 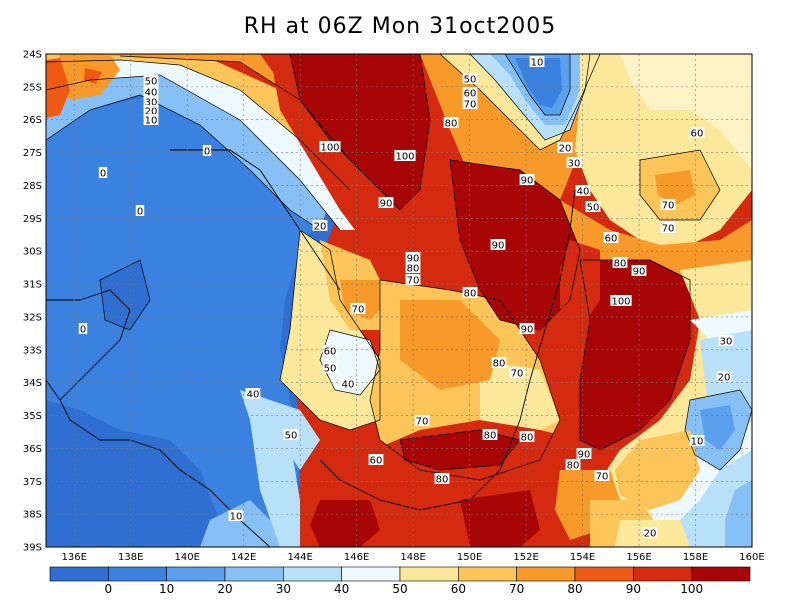 What do you see at coordinates (299, 557) in the screenshot?
I see `lon-label: 144E` at bounding box center [299, 557].